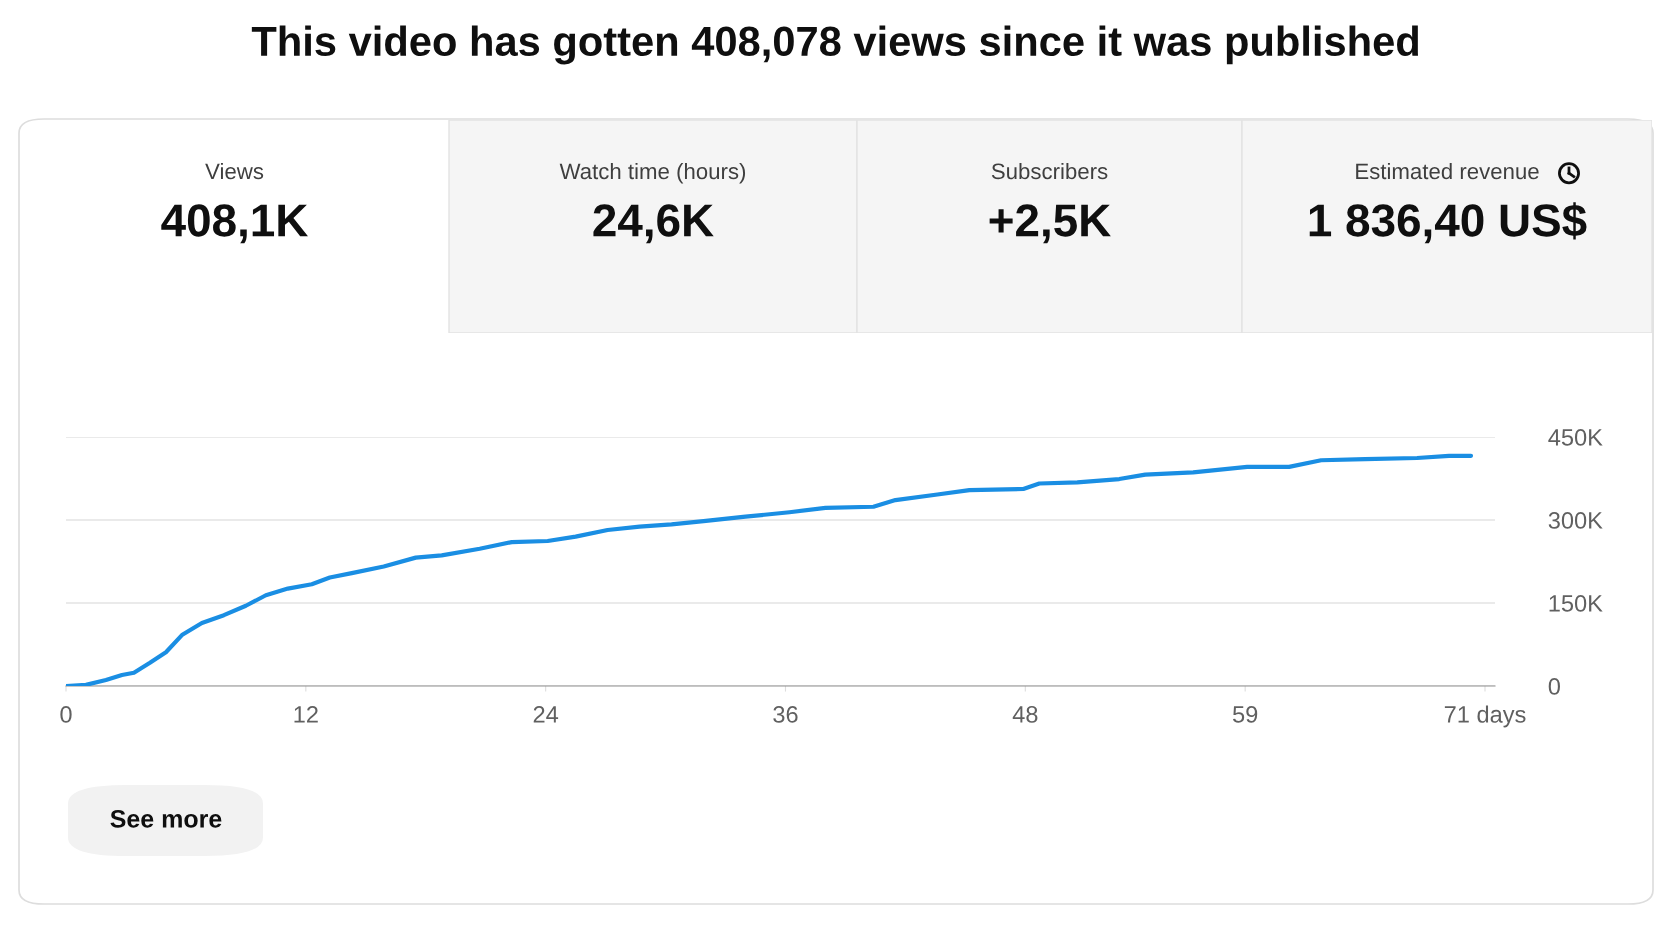  What do you see at coordinates (653, 224) in the screenshot?
I see `text: 24,6K` at bounding box center [653, 224].